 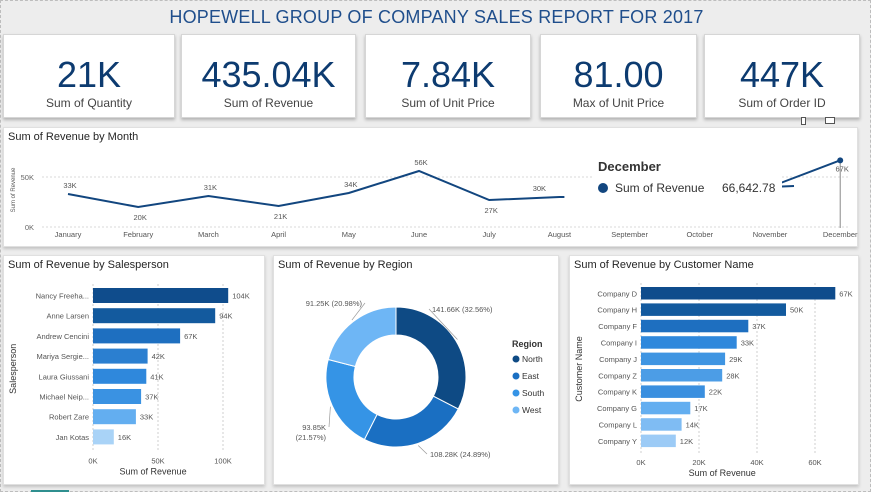 What do you see at coordinates (67, 316) in the screenshot?
I see `category-label: Anne Larsen` at bounding box center [67, 316].